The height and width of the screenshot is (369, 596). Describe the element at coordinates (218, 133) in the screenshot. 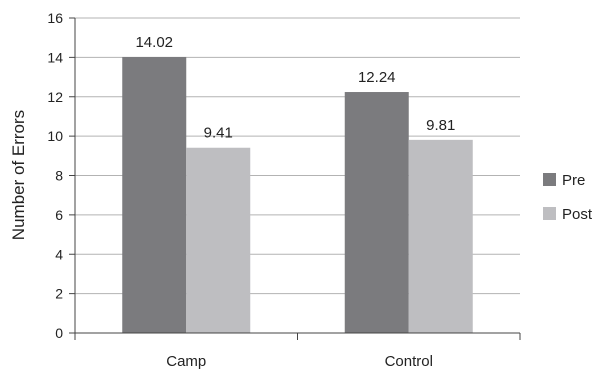

I see `data-label: 9.41` at that location.